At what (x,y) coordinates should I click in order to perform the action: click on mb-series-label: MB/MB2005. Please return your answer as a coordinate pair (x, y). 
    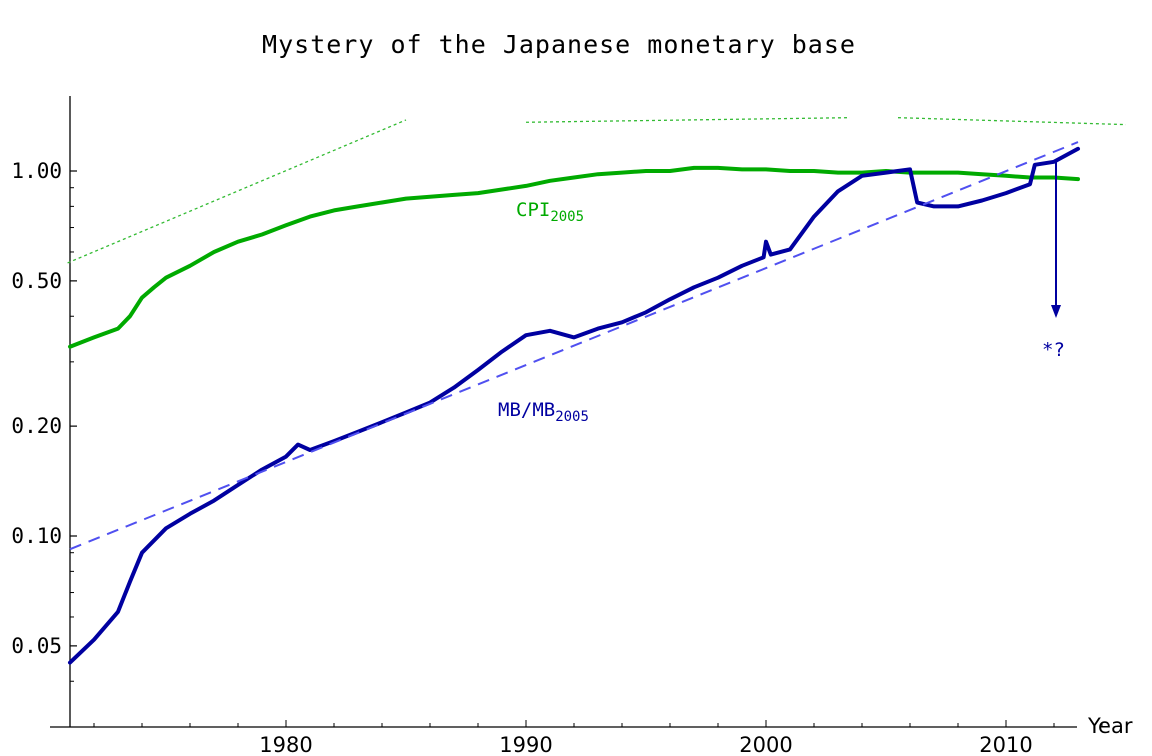
    Looking at the image, I should click on (543, 412).